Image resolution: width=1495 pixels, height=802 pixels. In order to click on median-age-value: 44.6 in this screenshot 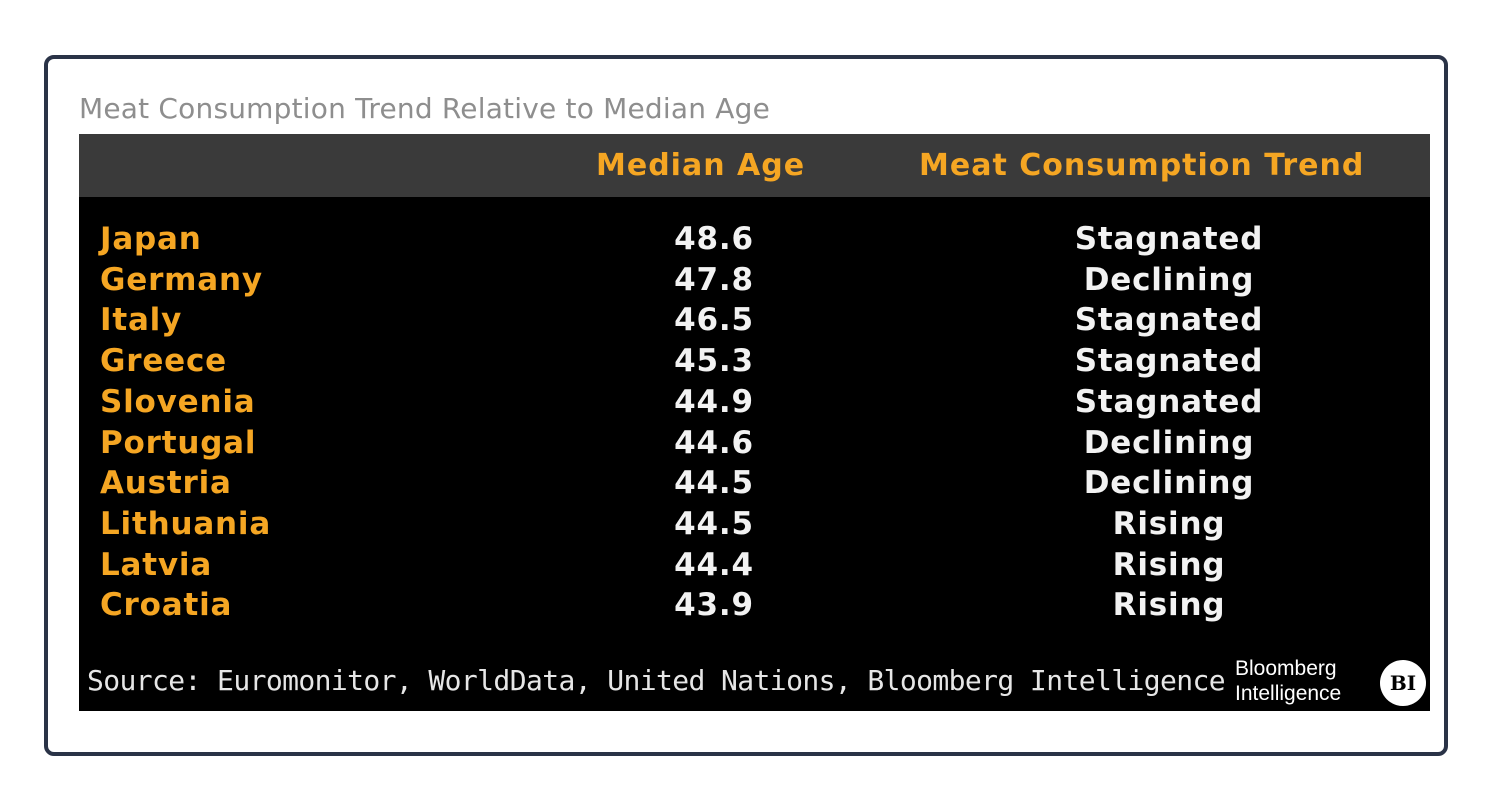, I will do `click(714, 442)`.